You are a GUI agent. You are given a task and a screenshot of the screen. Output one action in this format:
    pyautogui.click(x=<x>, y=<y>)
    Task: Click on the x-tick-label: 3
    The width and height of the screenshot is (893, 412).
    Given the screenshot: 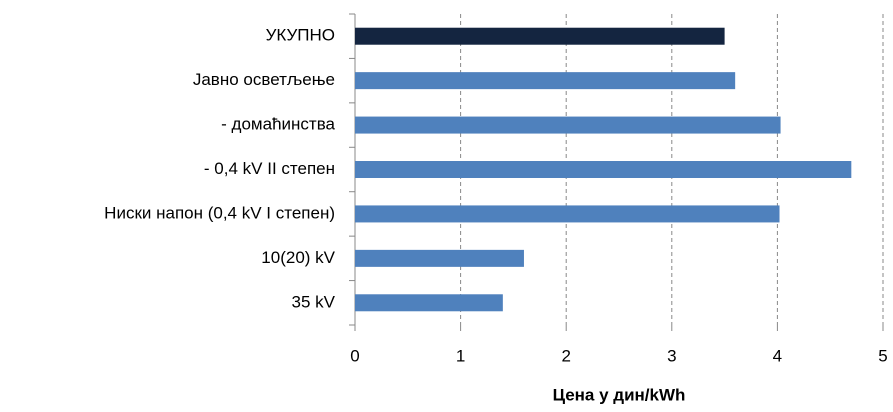 What is the action you would take?
    pyautogui.click(x=671, y=355)
    